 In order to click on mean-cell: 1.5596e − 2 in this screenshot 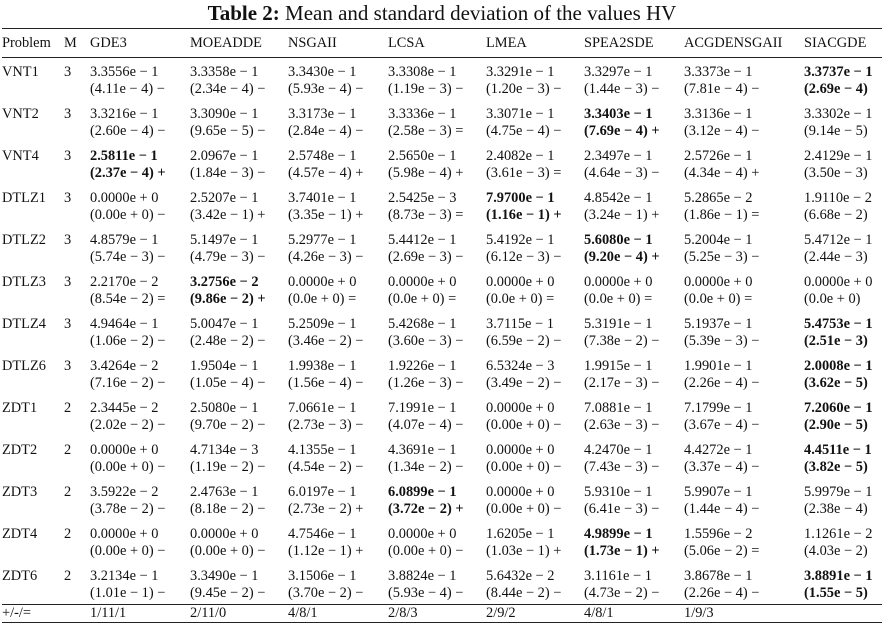, I will do `click(718, 534)`.